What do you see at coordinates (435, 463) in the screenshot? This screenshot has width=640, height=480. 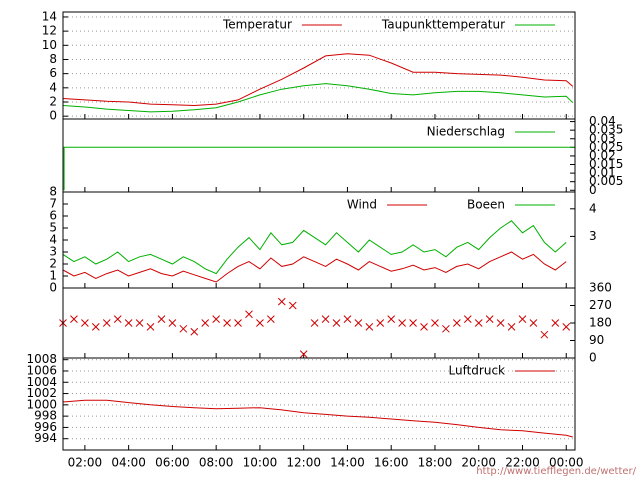 I see `x-tick-label: 18:00` at bounding box center [435, 463].